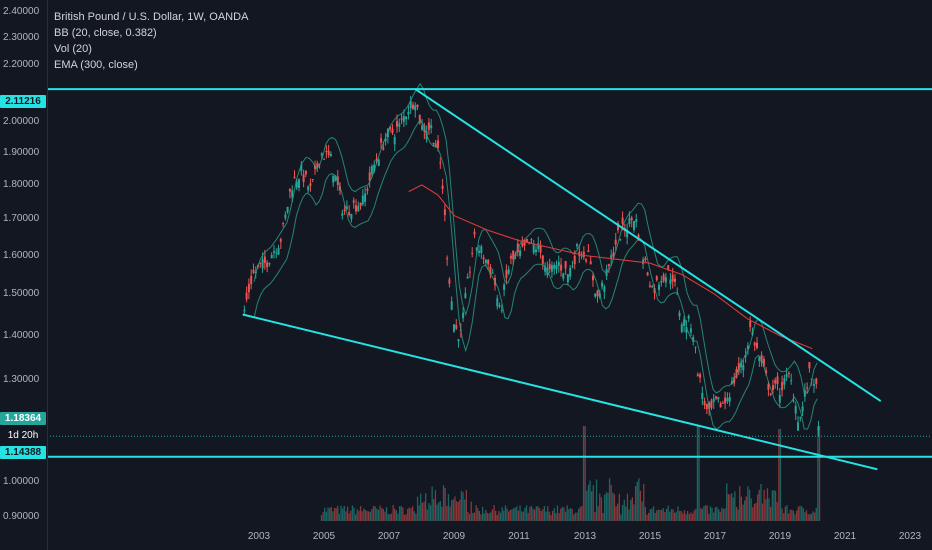  I want to click on time-tick-label: 2017, so click(715, 536).